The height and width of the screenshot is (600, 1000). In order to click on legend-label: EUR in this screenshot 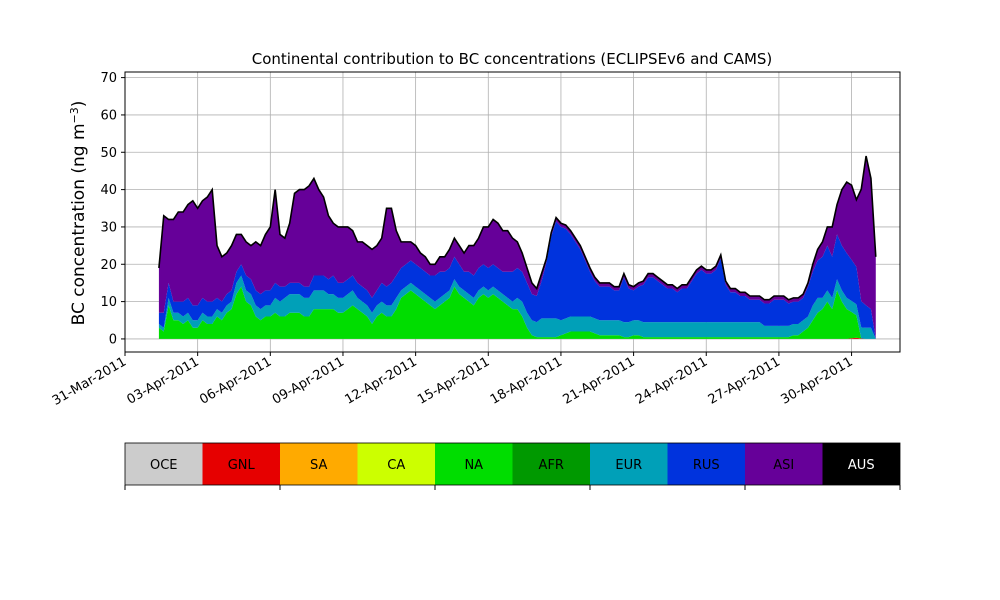, I will do `click(628, 465)`.